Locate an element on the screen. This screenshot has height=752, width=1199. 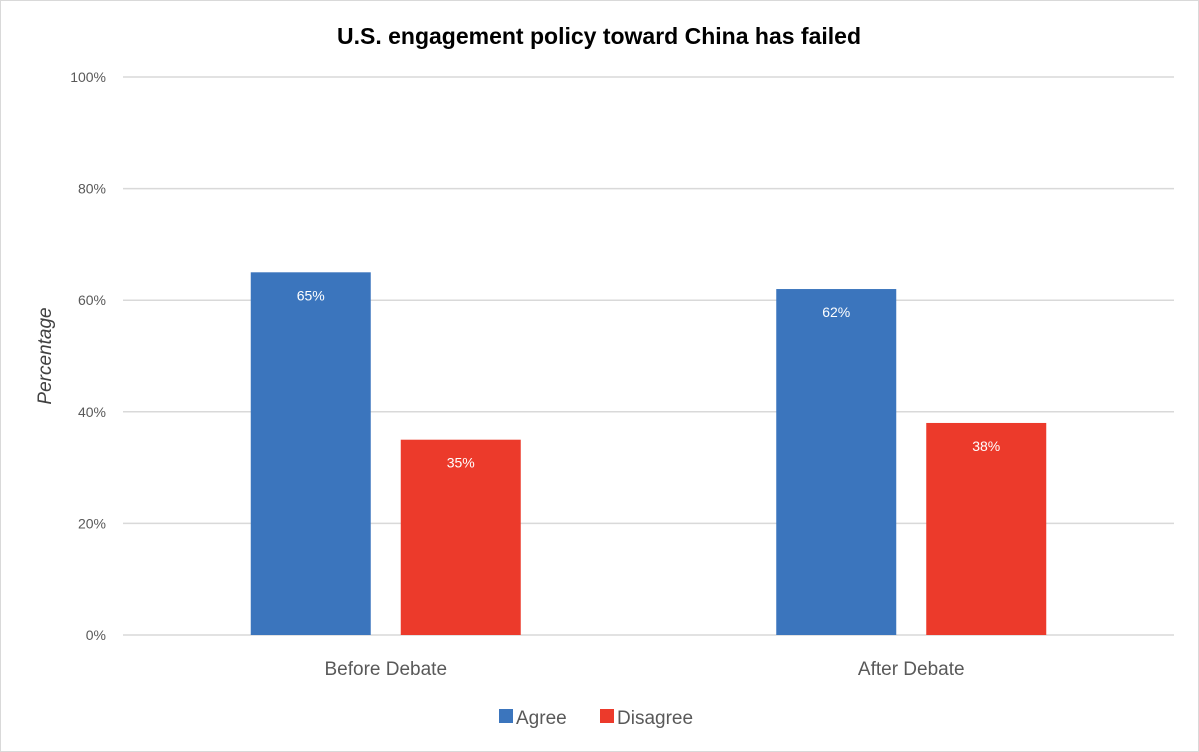
legend-label-agree: Agree is located at coordinates (541, 718).